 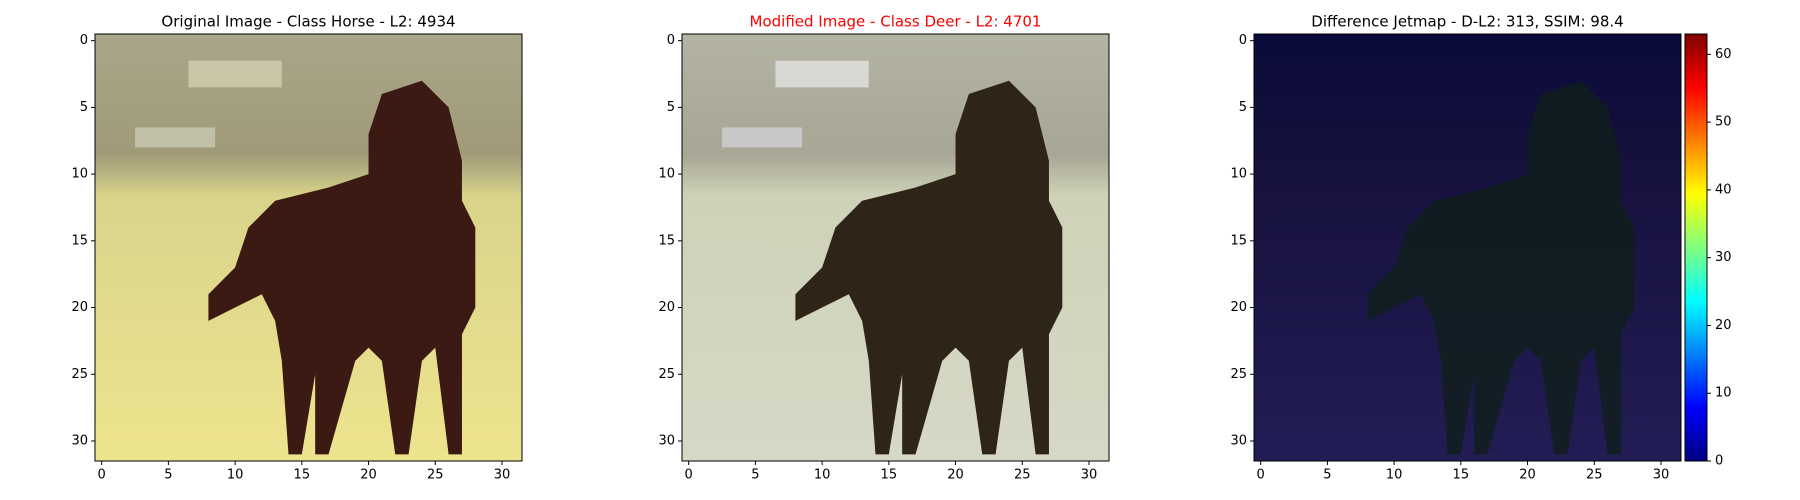 What do you see at coordinates (1723, 325) in the screenshot?
I see `colorbar-tick-label: 20` at bounding box center [1723, 325].